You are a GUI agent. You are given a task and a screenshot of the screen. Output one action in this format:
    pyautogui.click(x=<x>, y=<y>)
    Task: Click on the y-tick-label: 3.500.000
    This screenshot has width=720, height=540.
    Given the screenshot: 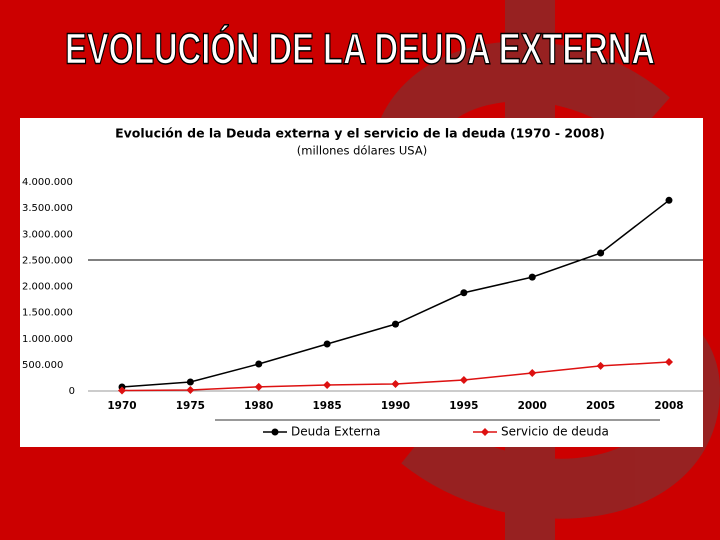 What is the action you would take?
    pyautogui.click(x=47, y=208)
    